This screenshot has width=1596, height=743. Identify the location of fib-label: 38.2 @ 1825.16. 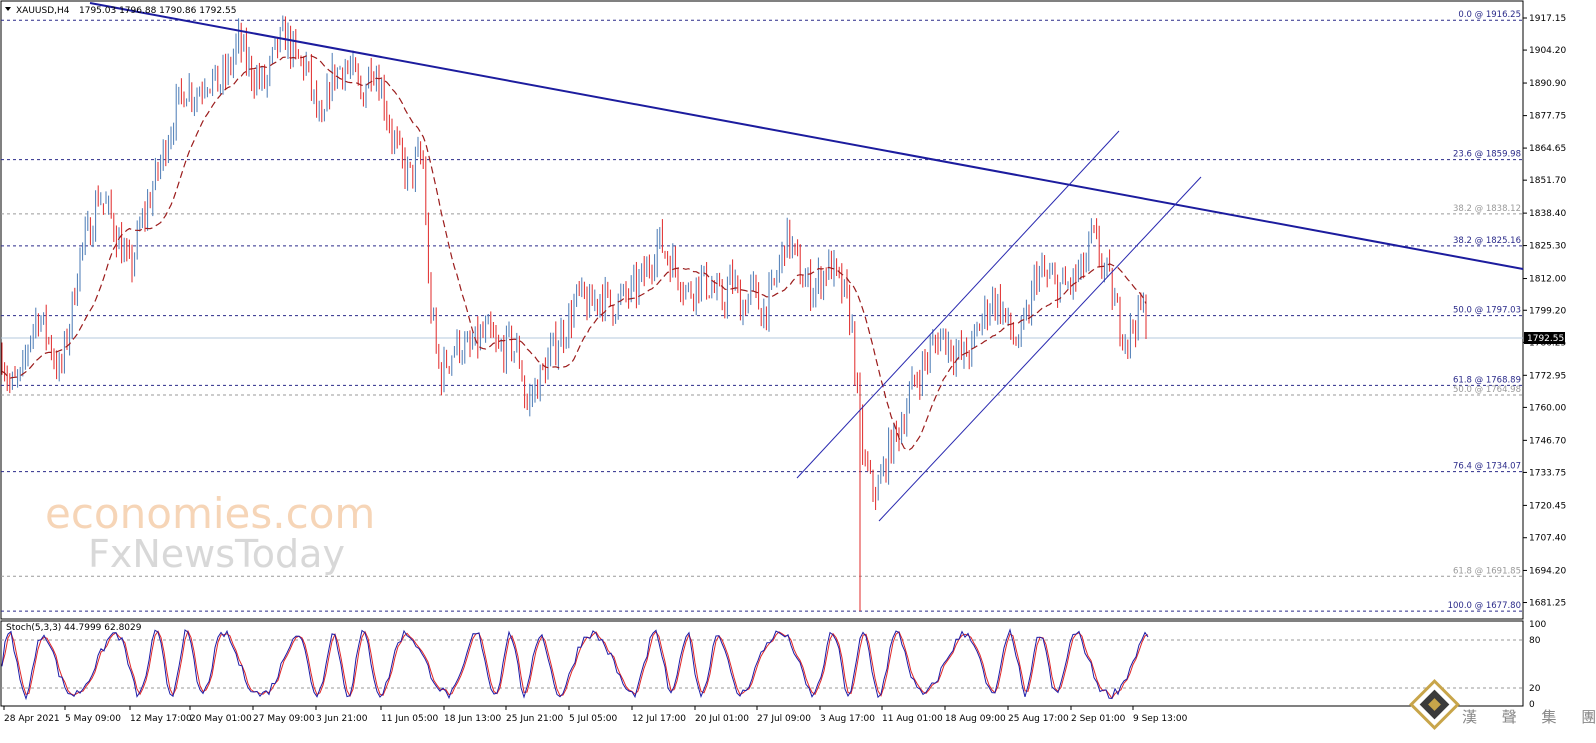
(1487, 241).